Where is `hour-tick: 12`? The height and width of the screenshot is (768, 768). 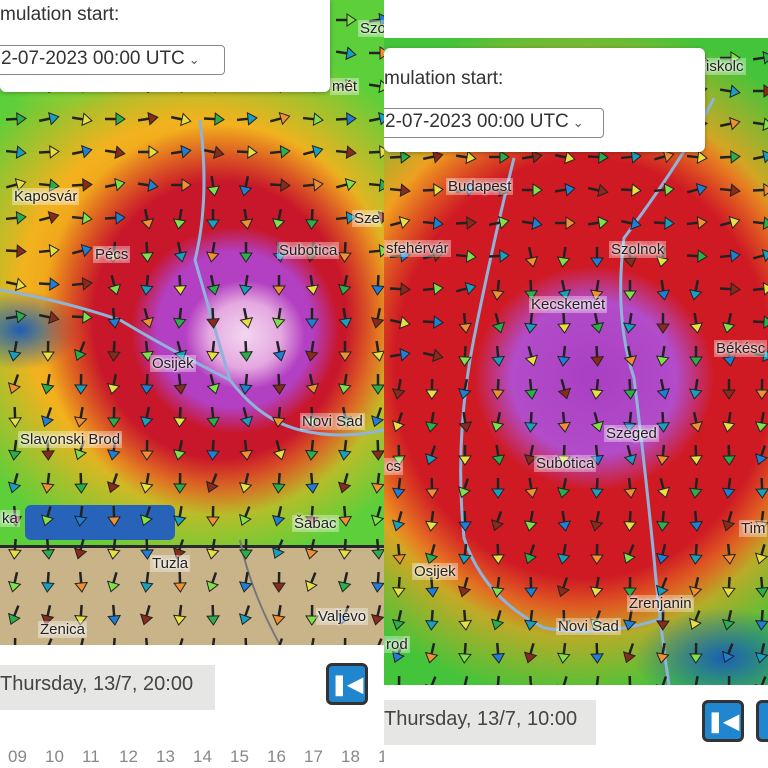 hour-tick: 12 is located at coordinates (128, 756).